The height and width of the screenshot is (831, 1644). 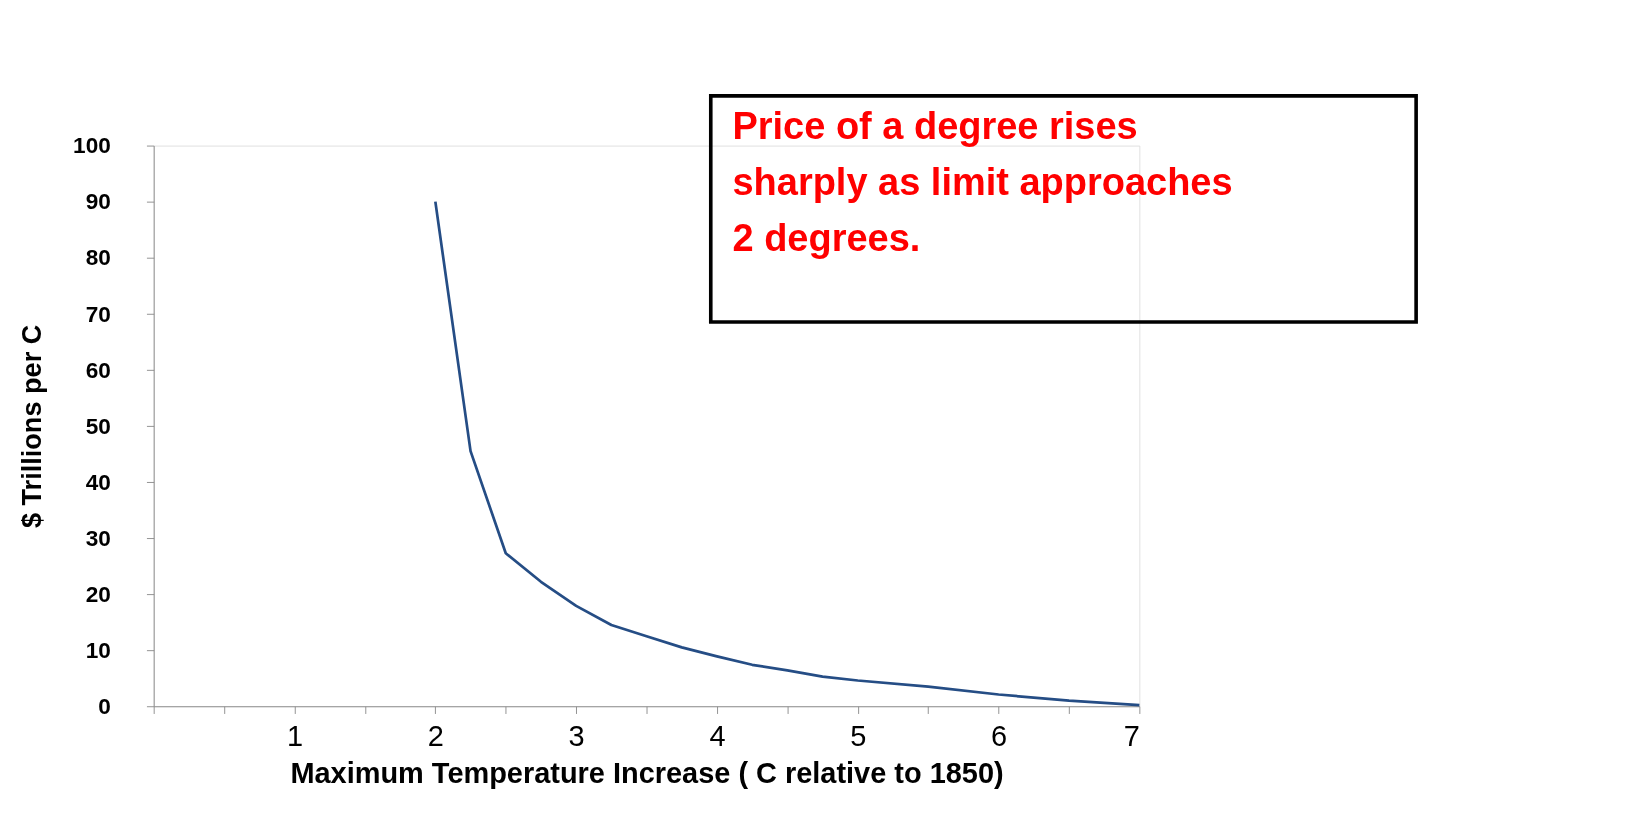 What do you see at coordinates (982, 182) in the screenshot?
I see `annotation: Price of a degree rises sharply as limit approaches 2 degrees.` at bounding box center [982, 182].